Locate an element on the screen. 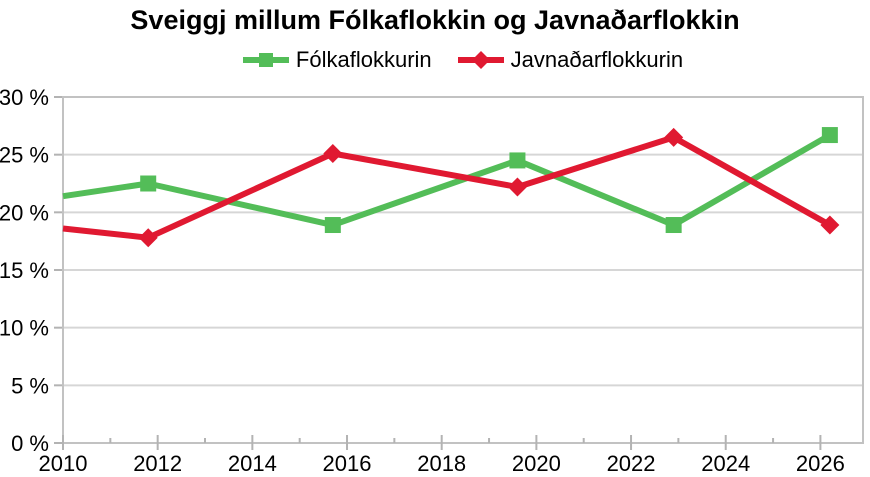 This screenshot has height=477, width=870. legend-item-javnadarflokkurin: Javnaðarflokkurin is located at coordinates (570, 60).